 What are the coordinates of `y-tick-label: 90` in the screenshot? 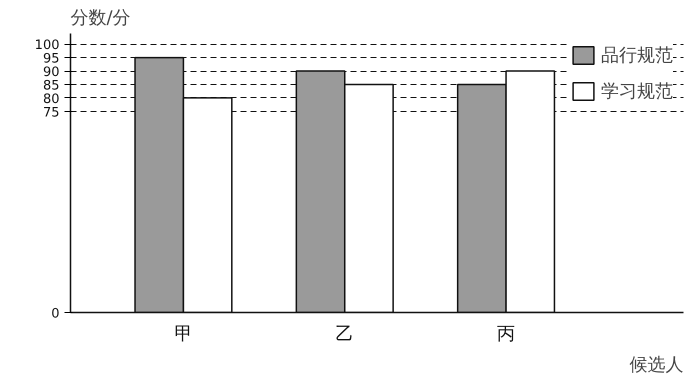 It's located at (51, 72).